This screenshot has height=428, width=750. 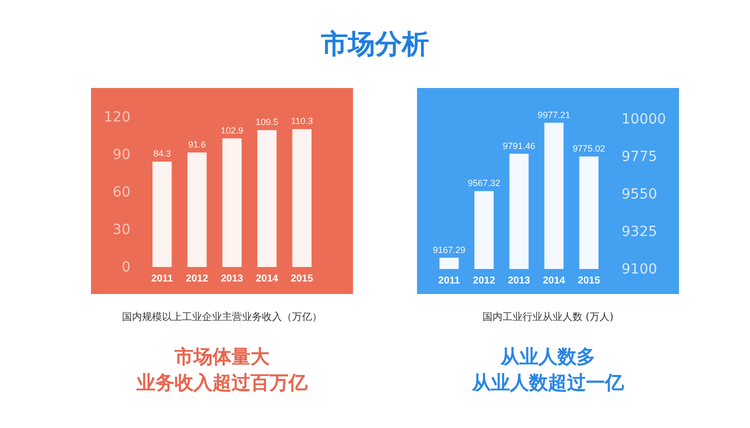 I want to click on y-tick-label: 90, so click(x=121, y=155).